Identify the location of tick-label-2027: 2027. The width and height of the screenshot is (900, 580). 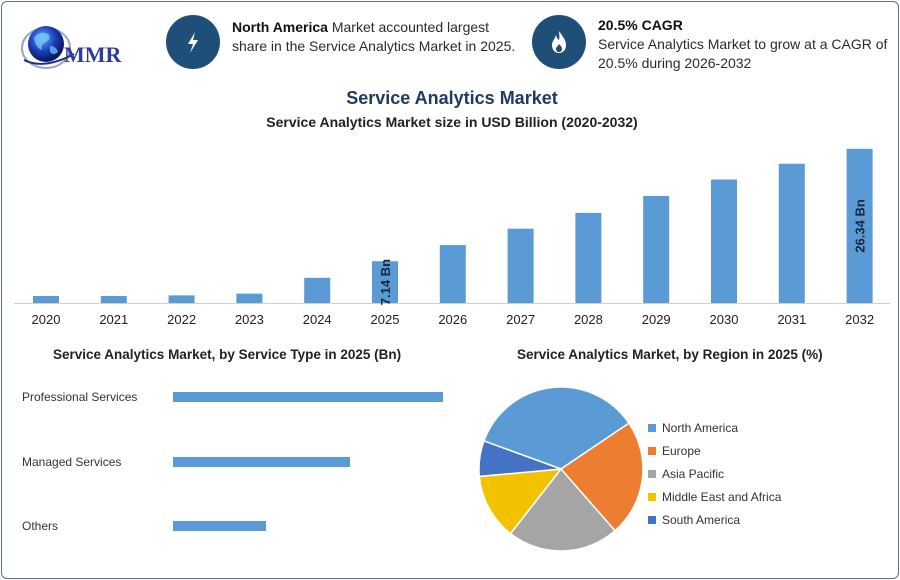
(520, 319).